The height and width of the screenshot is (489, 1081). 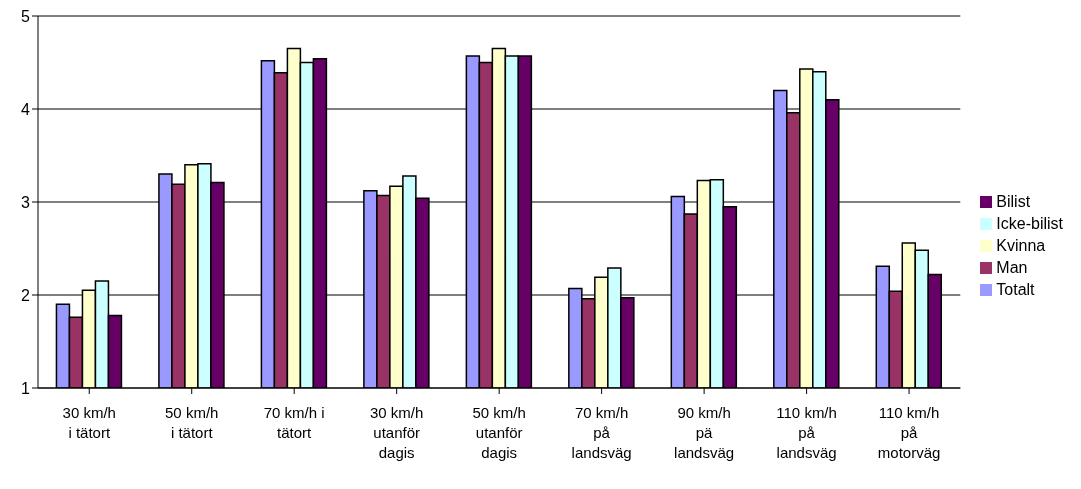 I want to click on x-tick-label: 110 km/h på motorväg, so click(x=909, y=432).